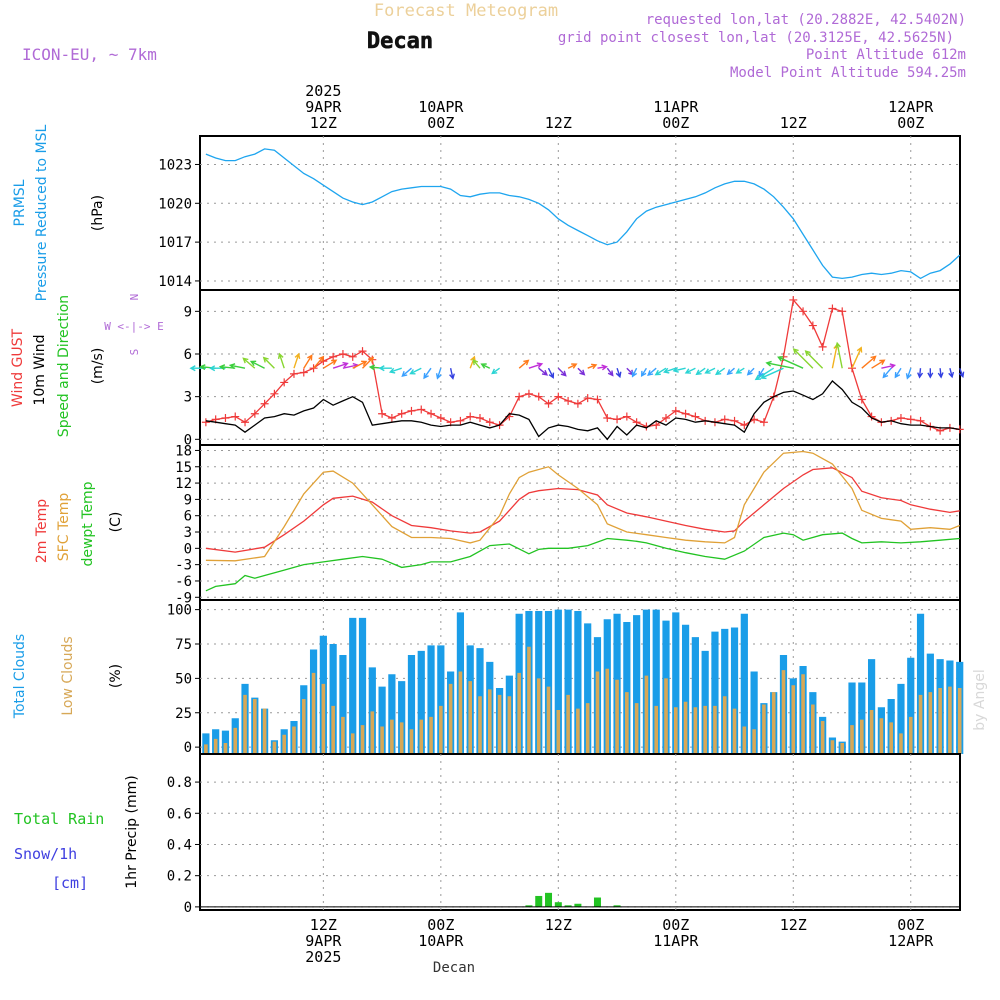 The height and width of the screenshot is (1000, 1000). Describe the element at coordinates (466, 11) in the screenshot. I see `meteogram-title: Forecast Meteogram` at that location.